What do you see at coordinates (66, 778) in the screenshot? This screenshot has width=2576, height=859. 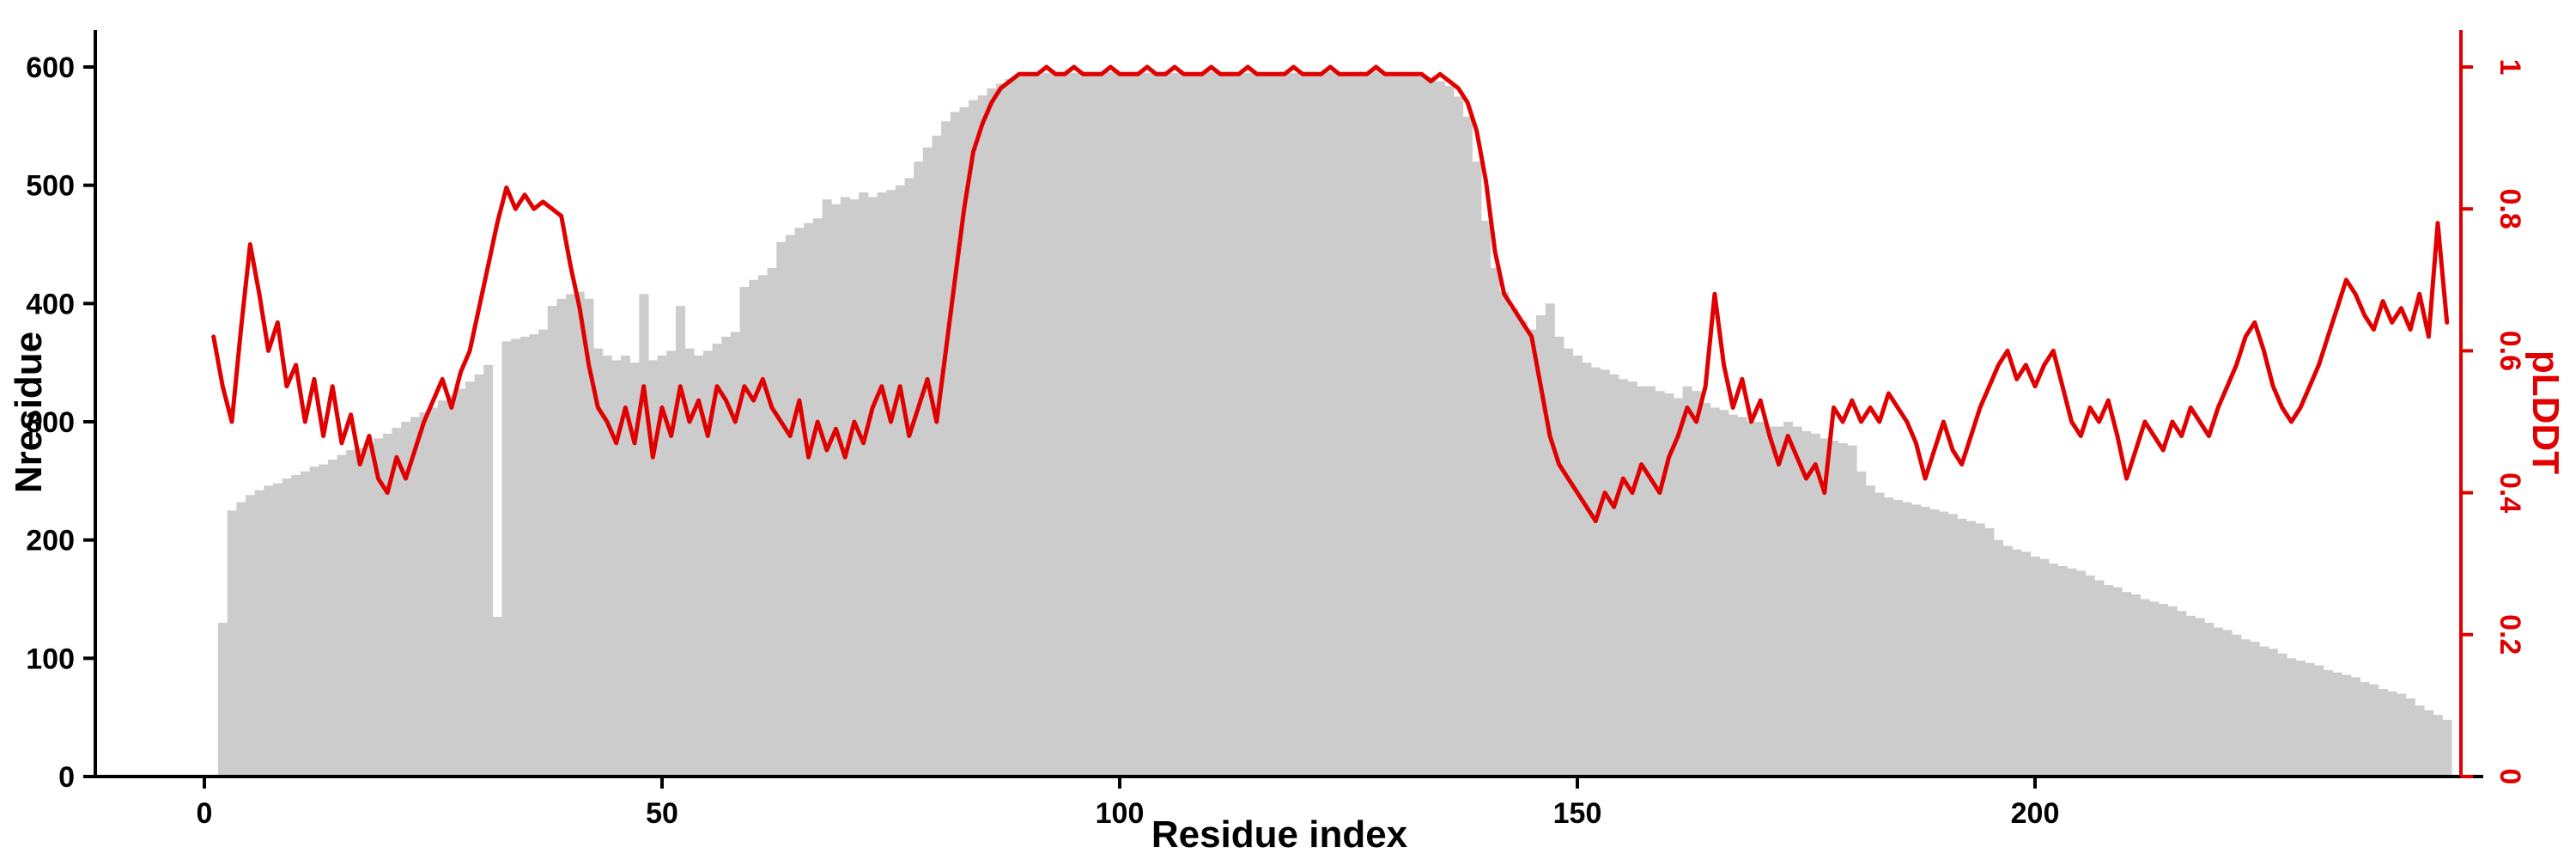 I see `y-left-tick-label: 0` at bounding box center [66, 778].